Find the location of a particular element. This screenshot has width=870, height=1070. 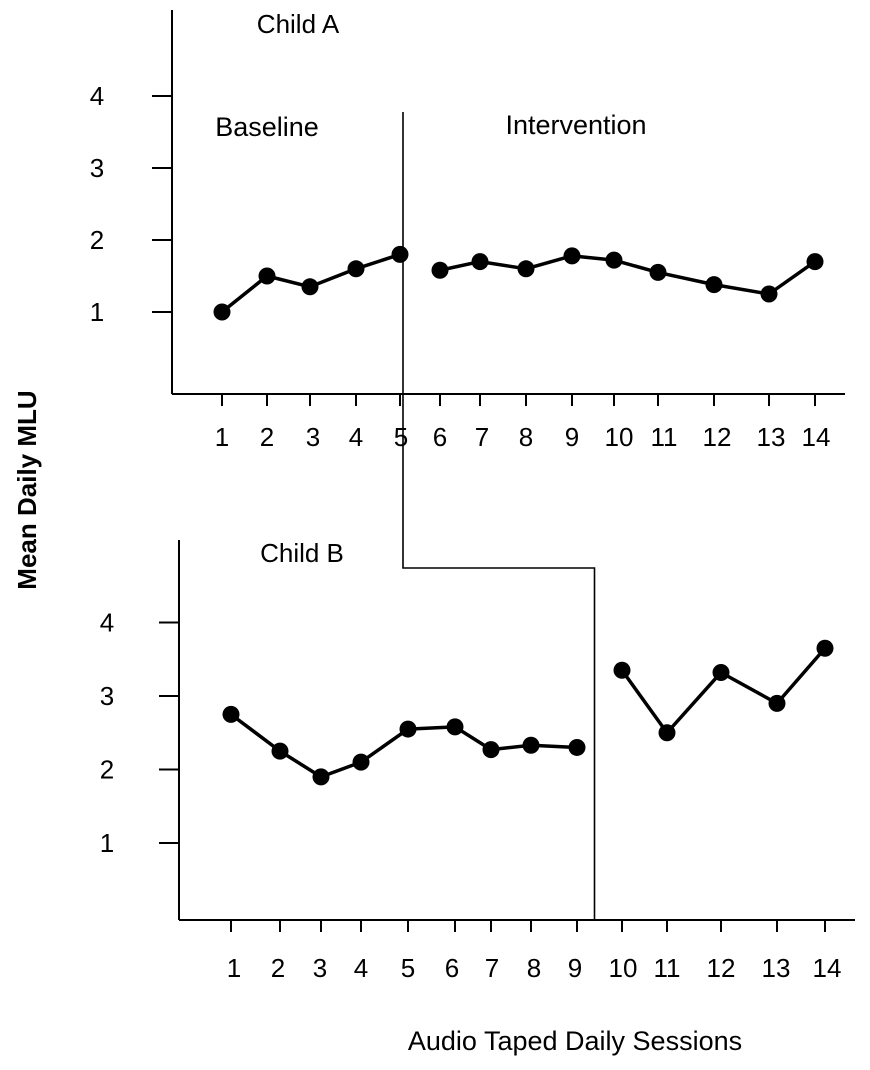

x-tick-label-child-b: 9 is located at coordinates (575, 968).